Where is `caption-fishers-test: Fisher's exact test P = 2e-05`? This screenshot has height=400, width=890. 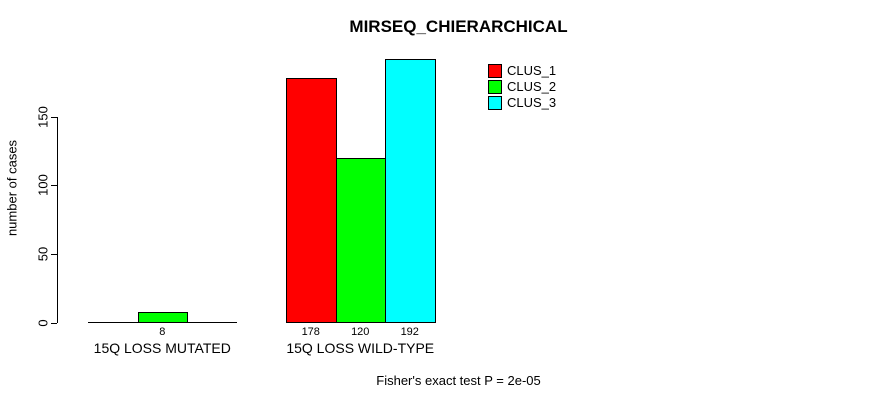
caption-fishers-test: Fisher's exact test P = 2e-05 is located at coordinates (458, 380).